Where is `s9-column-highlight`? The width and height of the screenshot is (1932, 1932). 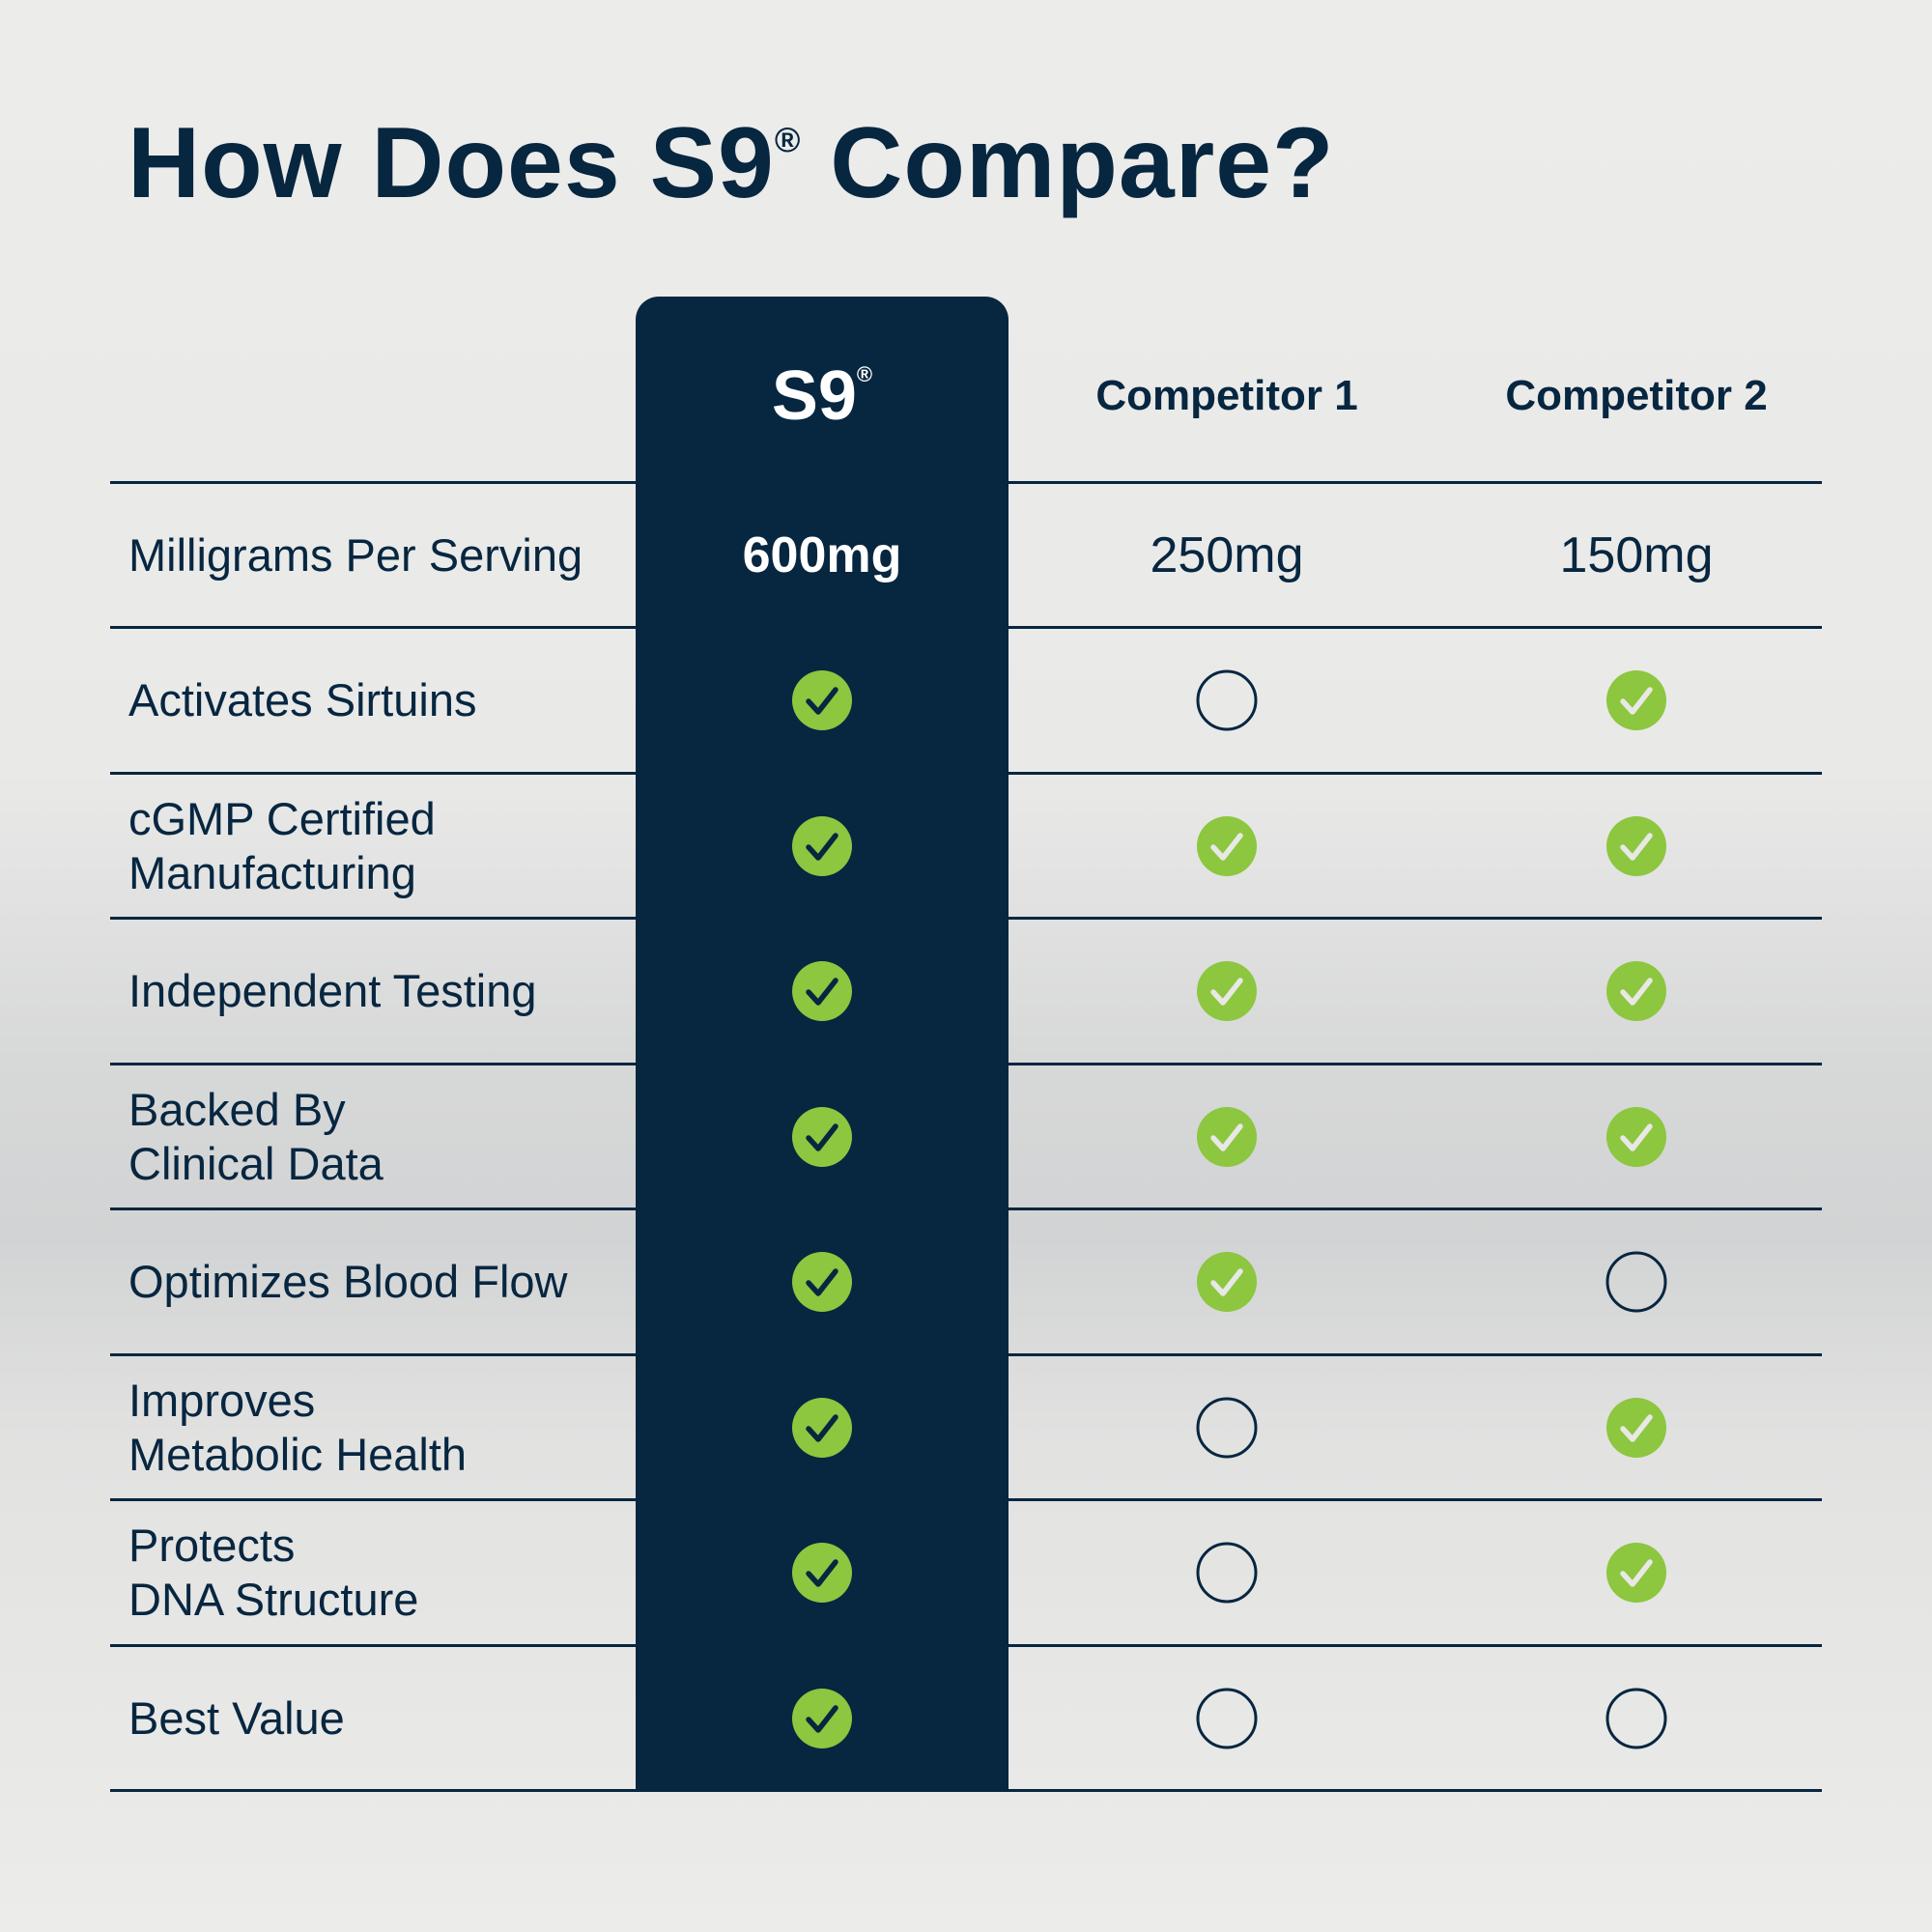
s9-column-highlight is located at coordinates (822, 1044).